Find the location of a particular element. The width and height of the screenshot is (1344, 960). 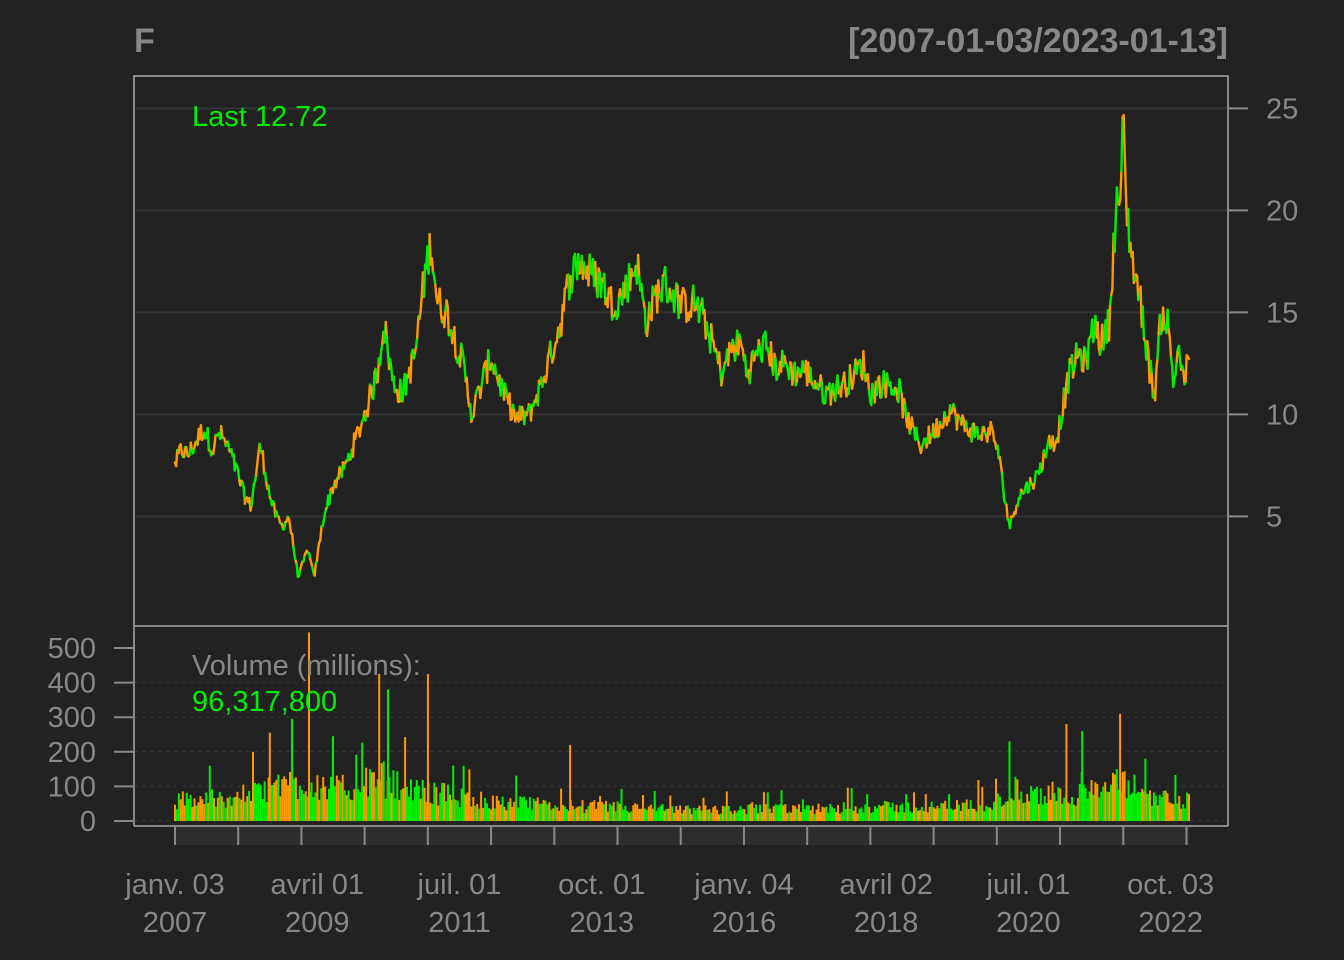

chart-title: F is located at coordinates (144, 41).